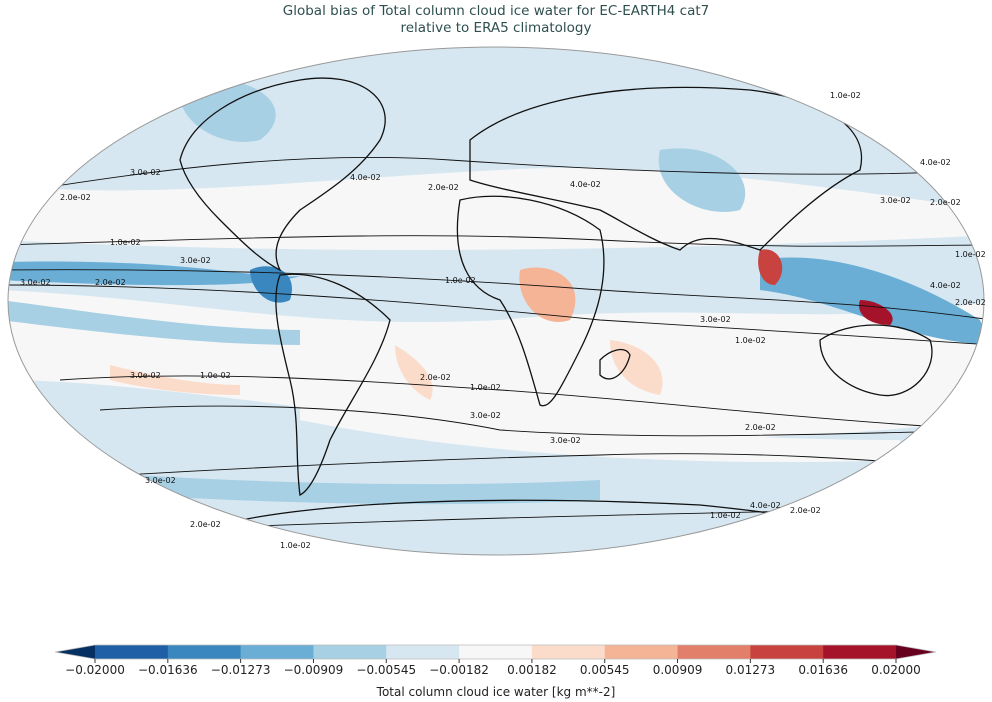  Describe the element at coordinates (532, 670) in the screenshot. I see `colorbar-tick-label: 0.00182` at that location.